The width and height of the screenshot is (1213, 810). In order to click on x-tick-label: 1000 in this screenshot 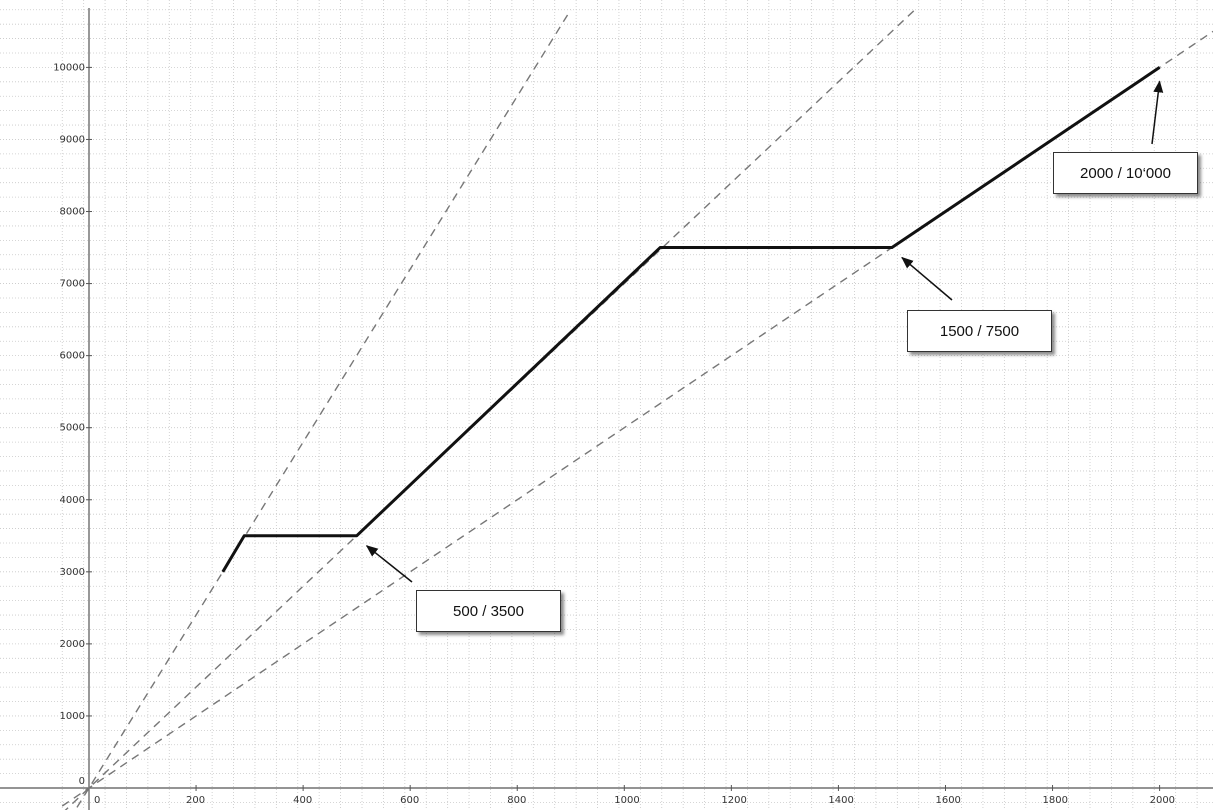, I will do `click(626, 800)`.